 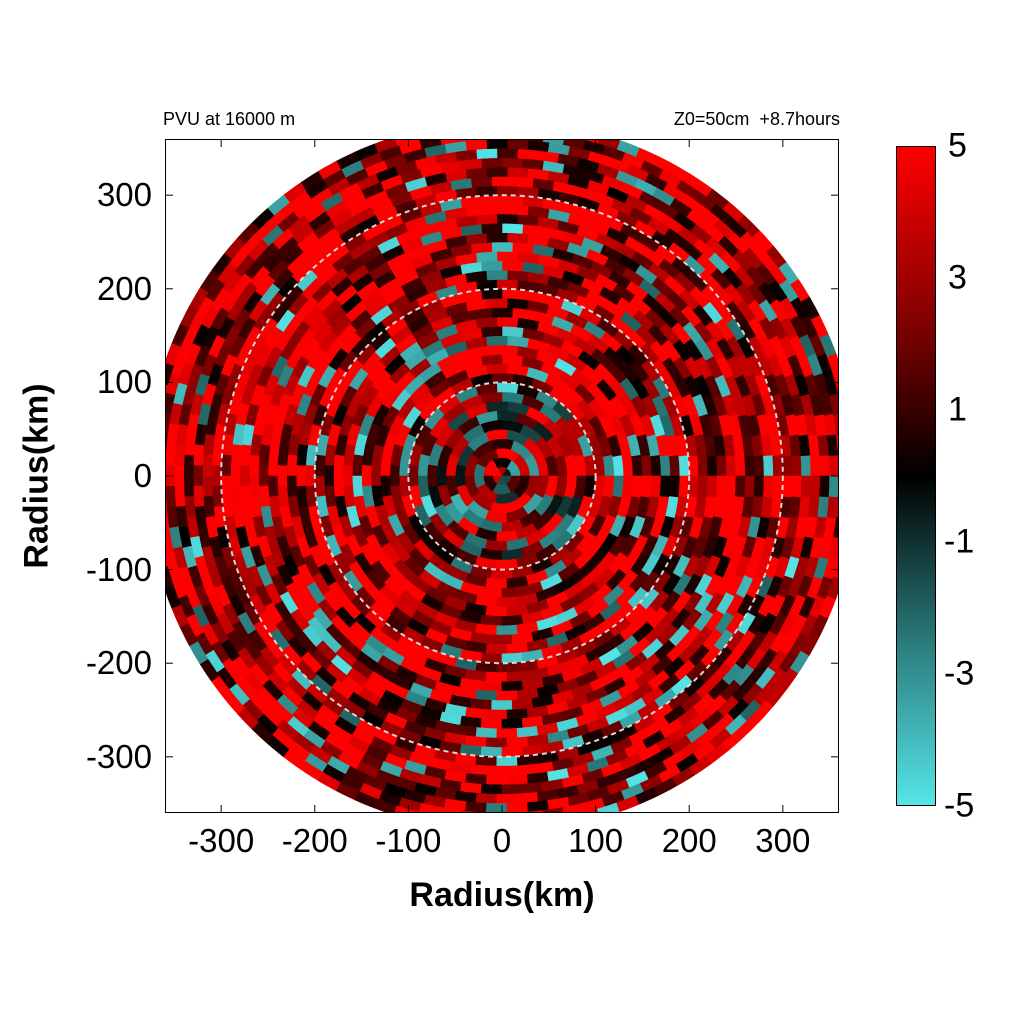 What do you see at coordinates (221, 840) in the screenshot?
I see `x-tick-label: -300` at bounding box center [221, 840].